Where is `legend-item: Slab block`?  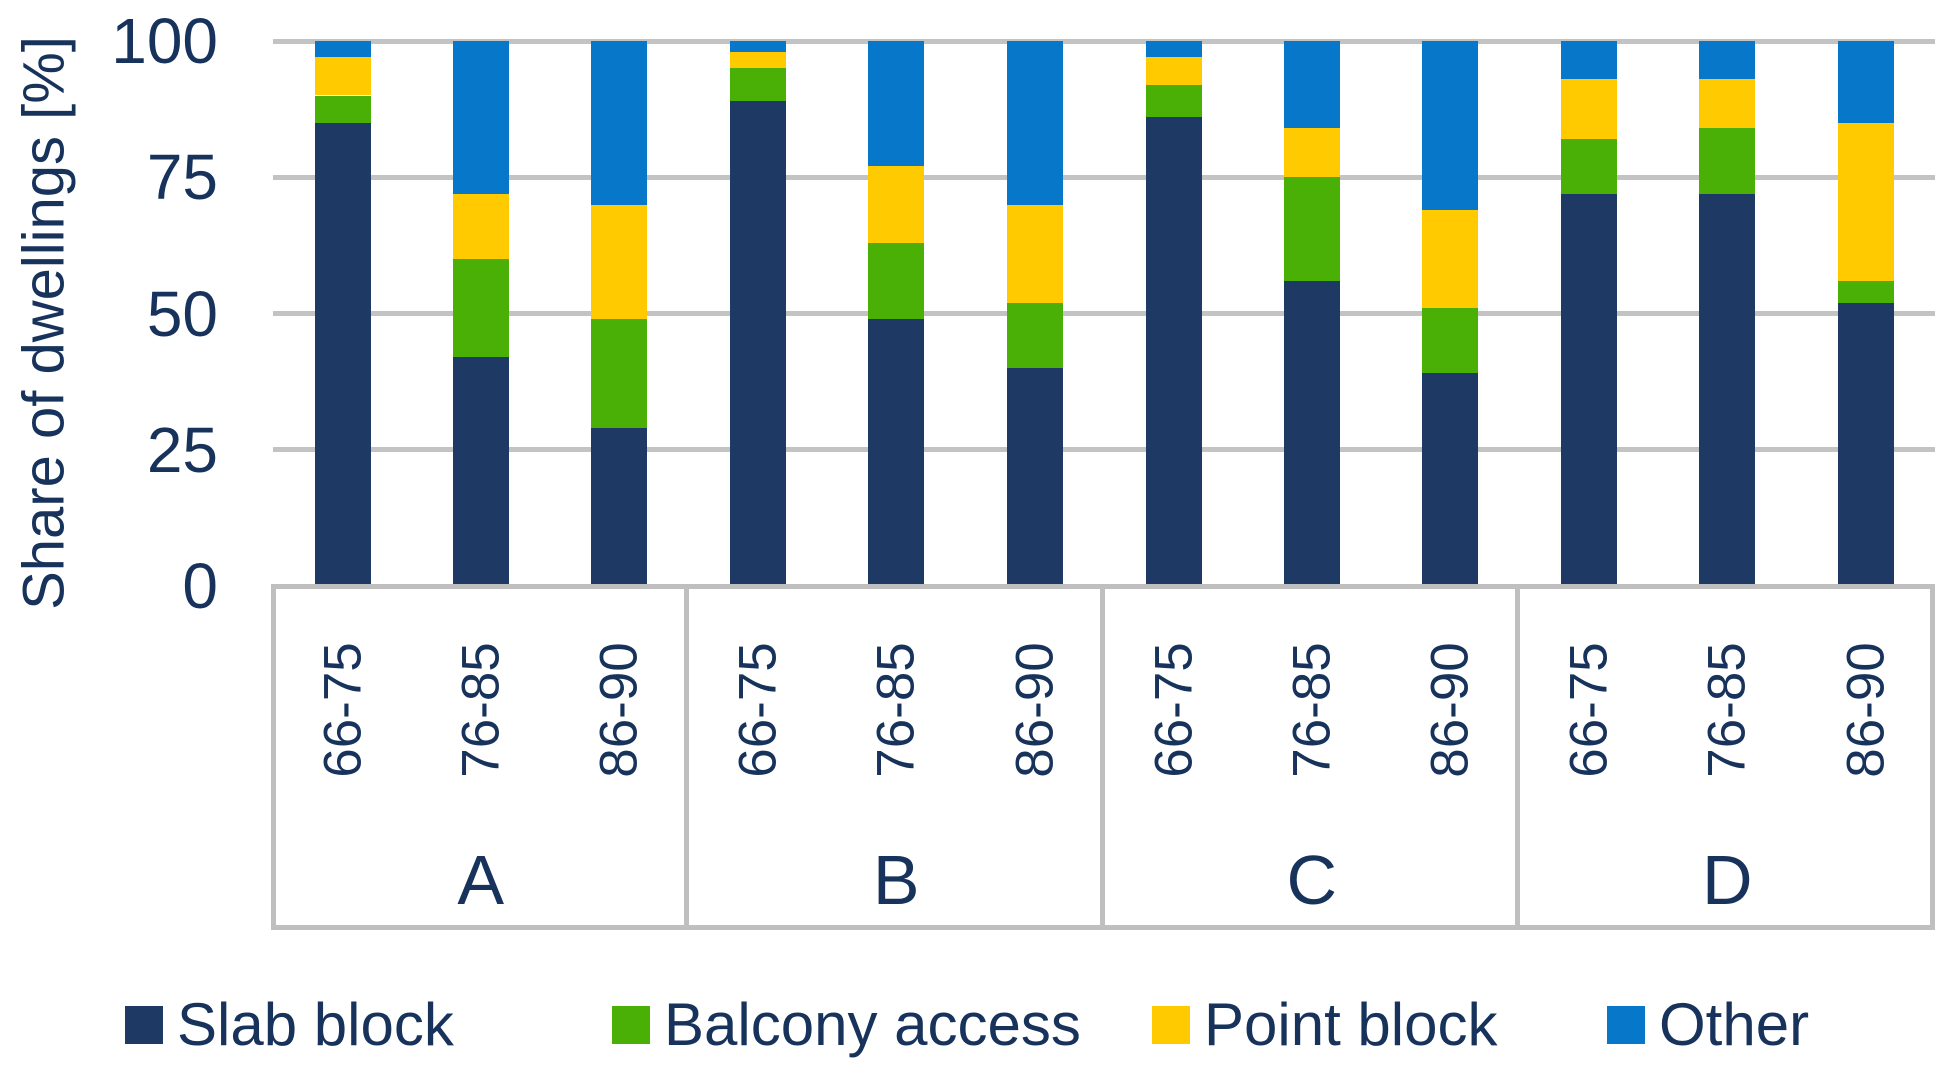 legend-item: Slab block is located at coordinates (289, 1025).